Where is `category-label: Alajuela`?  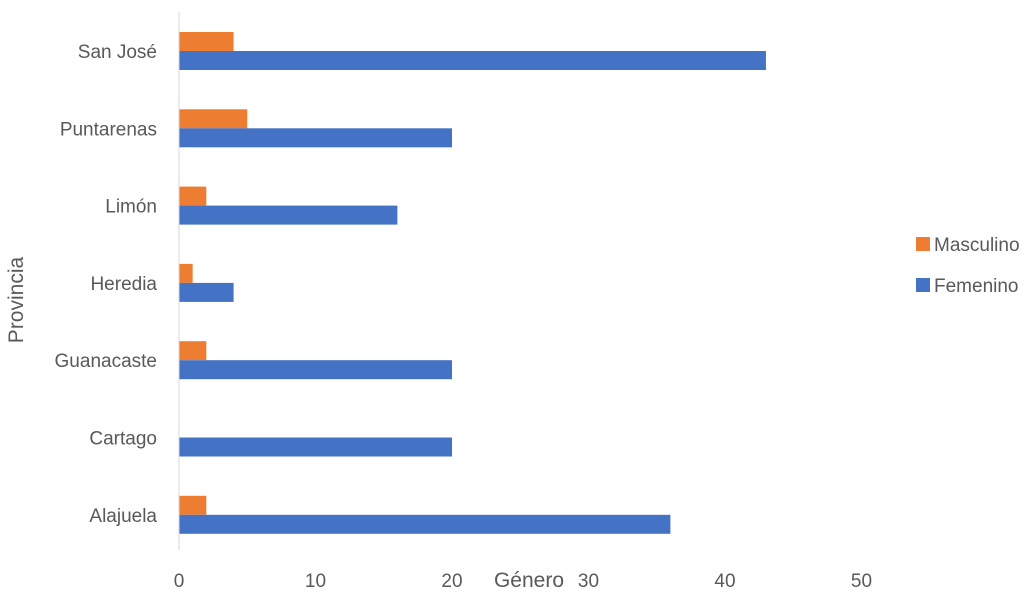
category-label: Alajuela is located at coordinates (123, 516).